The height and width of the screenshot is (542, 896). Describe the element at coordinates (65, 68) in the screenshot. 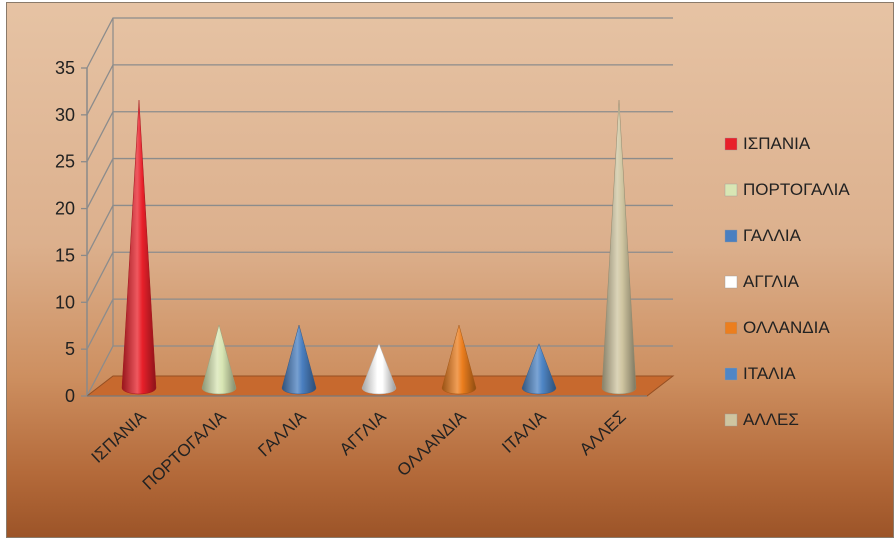

I see `y-tick-label: 35` at that location.